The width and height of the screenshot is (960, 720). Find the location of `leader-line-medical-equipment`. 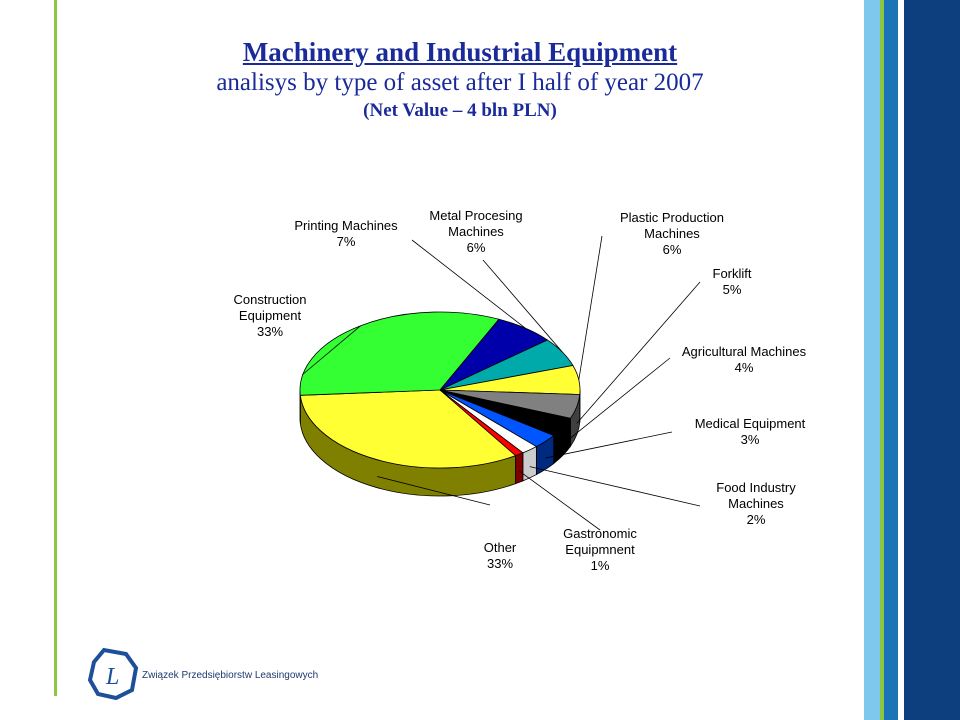

leader-line-medical-equipment is located at coordinates (609, 445).